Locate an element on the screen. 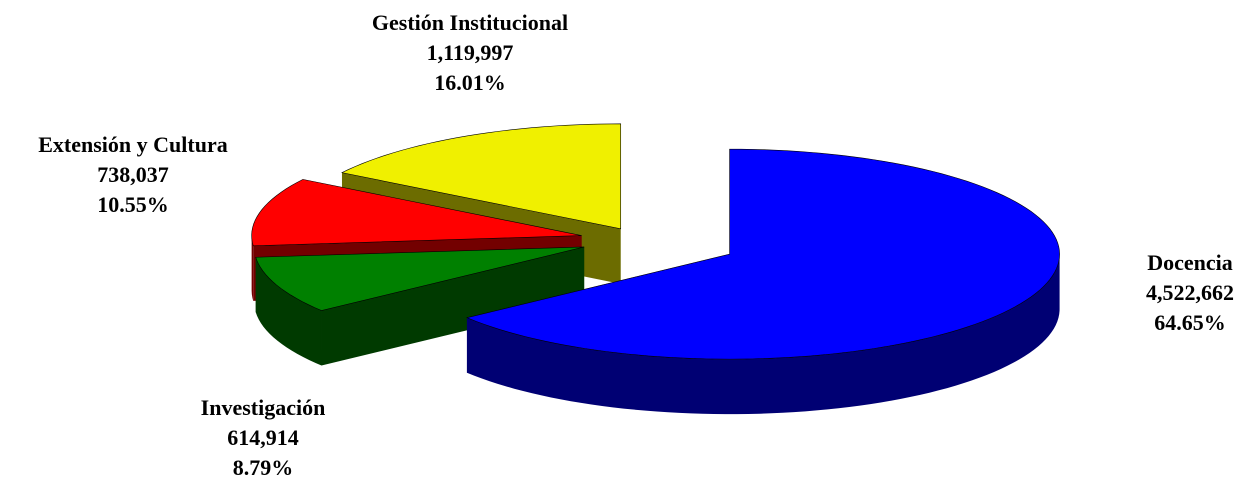 The height and width of the screenshot is (484, 1251). slice-label: Gestión Institucional is located at coordinates (470, 22).